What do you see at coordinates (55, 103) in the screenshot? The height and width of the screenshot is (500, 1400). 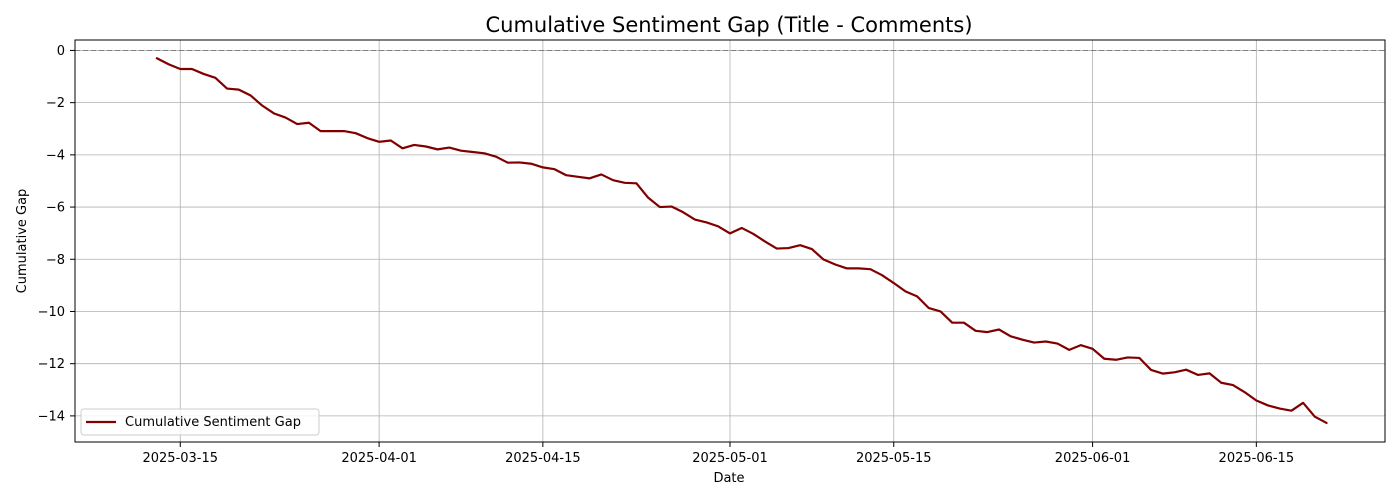 I see `y-tick-label: −2` at bounding box center [55, 103].